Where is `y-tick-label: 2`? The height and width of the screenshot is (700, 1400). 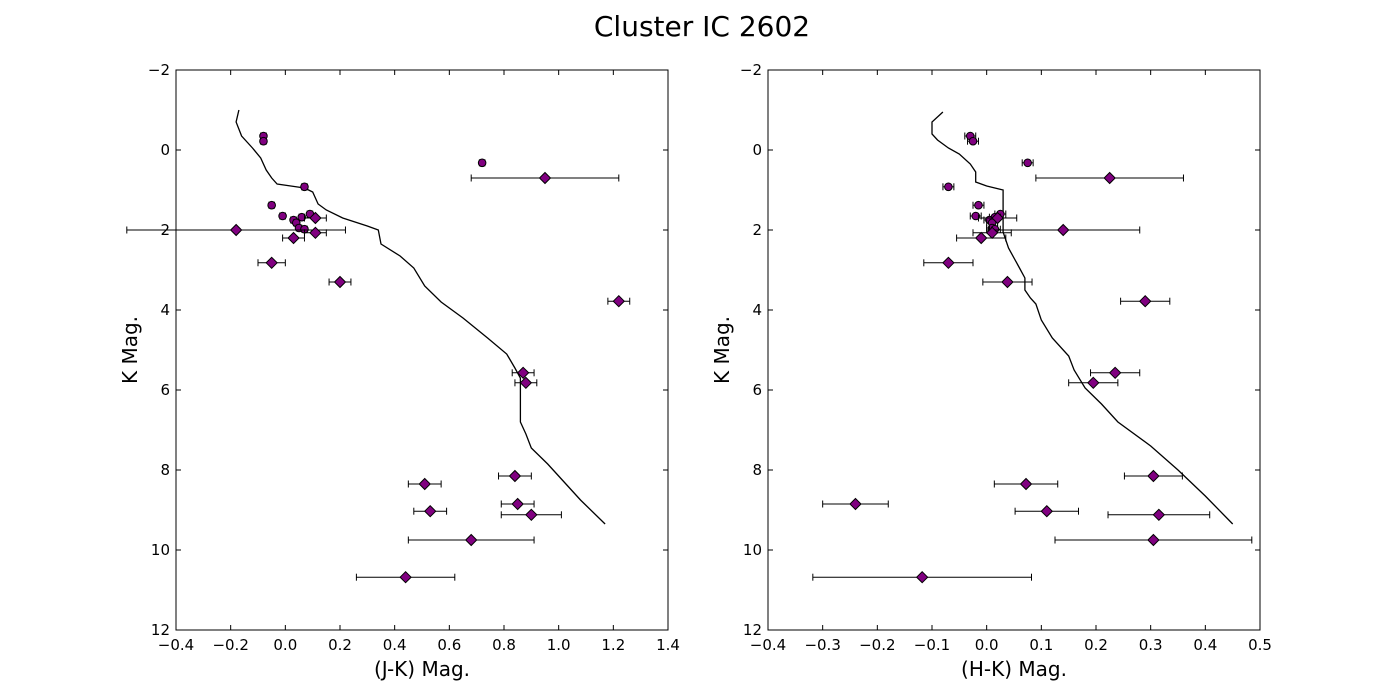
y-tick-label: 2 is located at coordinates (757, 230).